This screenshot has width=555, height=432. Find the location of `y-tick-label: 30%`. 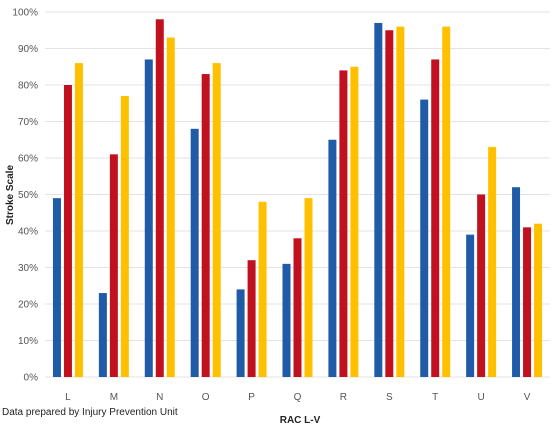

y-tick-label: 30% is located at coordinates (28, 268).